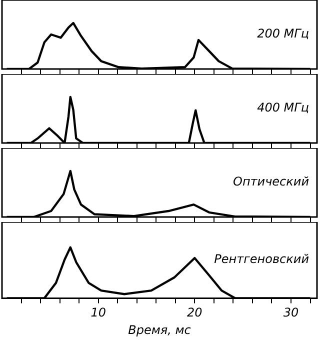 The height and width of the screenshot is (340, 321). What do you see at coordinates (271, 181) in the screenshot?
I see `annotation: Оптический` at bounding box center [271, 181].